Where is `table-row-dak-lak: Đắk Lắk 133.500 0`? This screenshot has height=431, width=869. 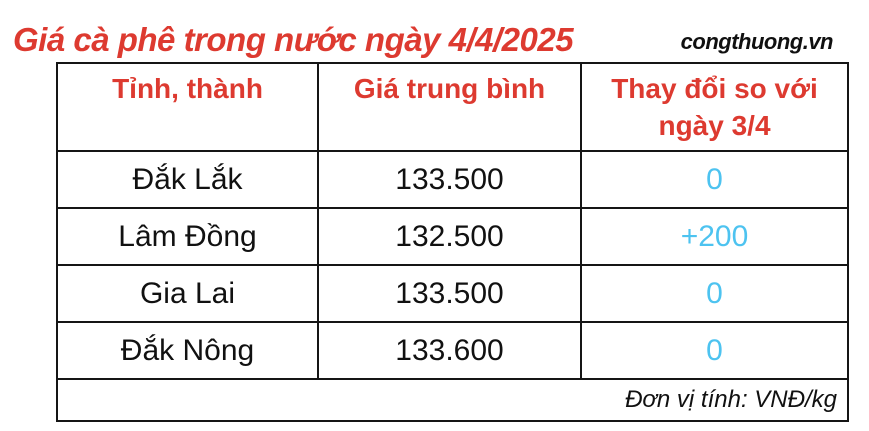
table-row-dak-lak: Đắk Lắk 133.500 0 is located at coordinates (452, 180).